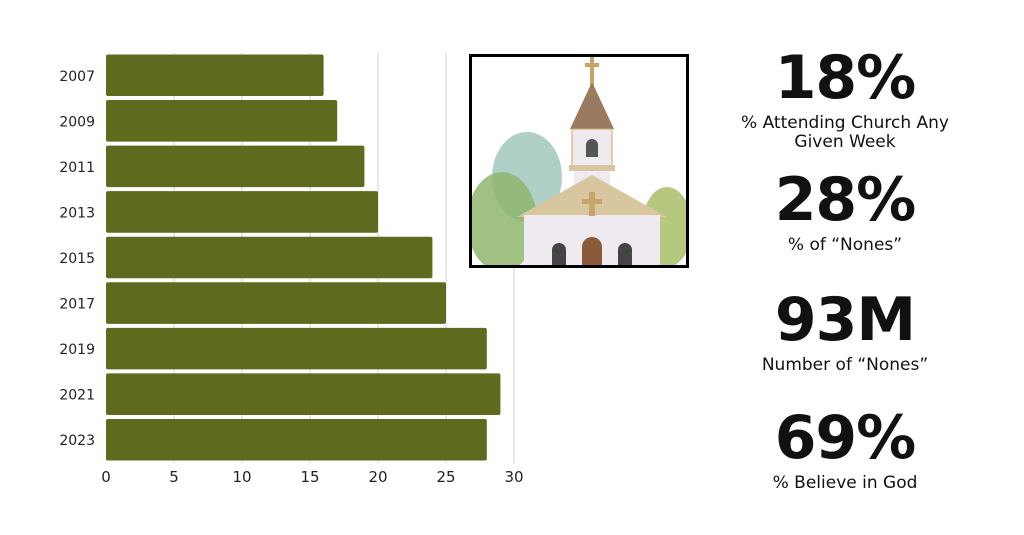 The width and height of the screenshot is (1024, 535). I want to click on bar-2021, so click(303, 394).